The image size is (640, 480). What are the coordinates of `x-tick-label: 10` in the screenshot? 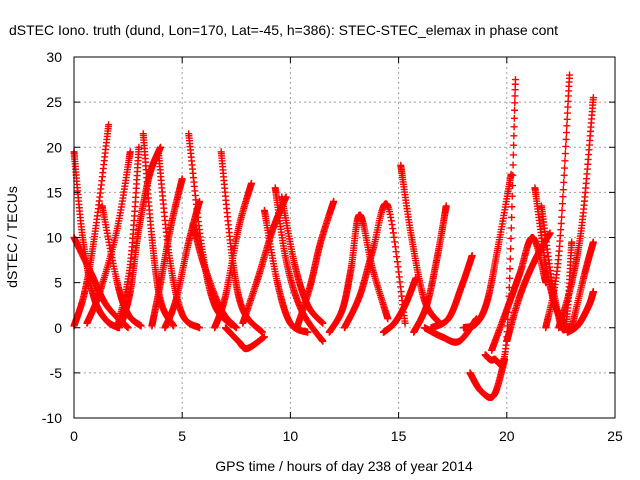 It's located at (291, 436).